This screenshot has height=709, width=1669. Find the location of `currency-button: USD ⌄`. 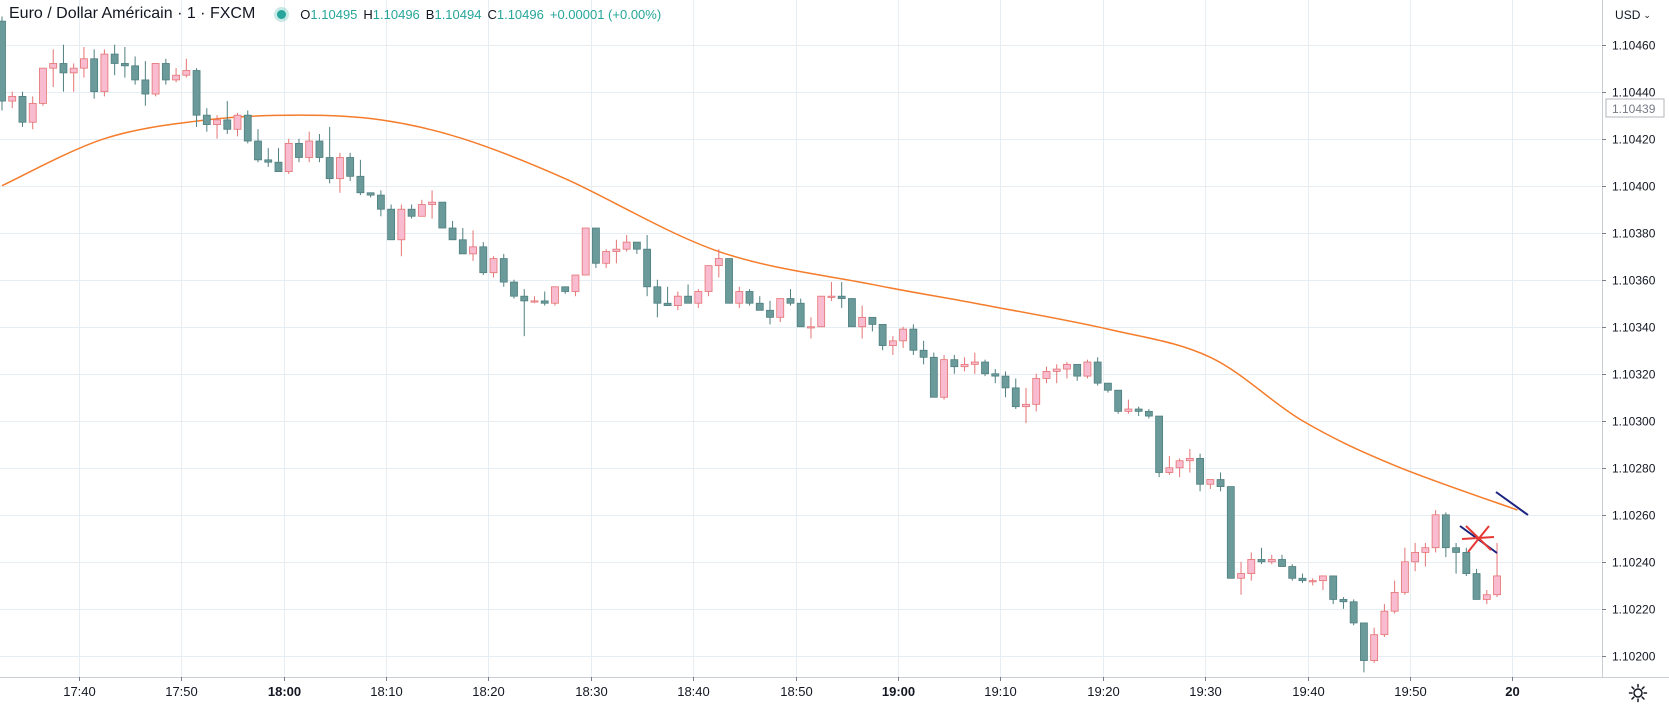

currency-button: USD ⌄ is located at coordinates (1633, 15).